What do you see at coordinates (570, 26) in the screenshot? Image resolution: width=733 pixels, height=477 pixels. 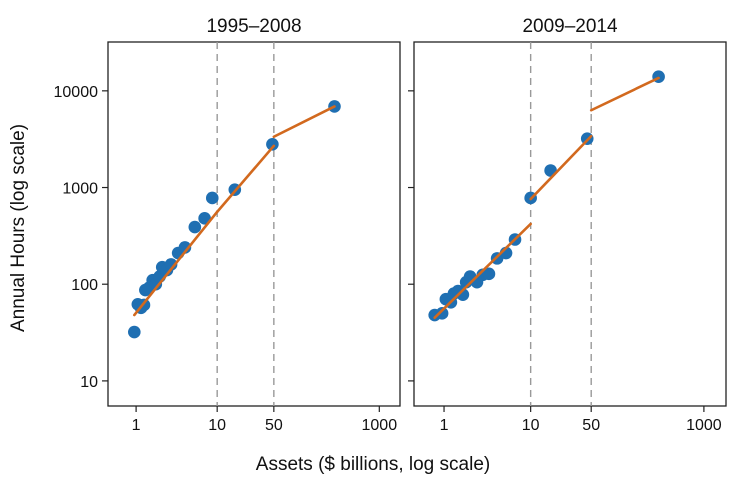 I see `panel-title: 2009–2014` at bounding box center [570, 26].